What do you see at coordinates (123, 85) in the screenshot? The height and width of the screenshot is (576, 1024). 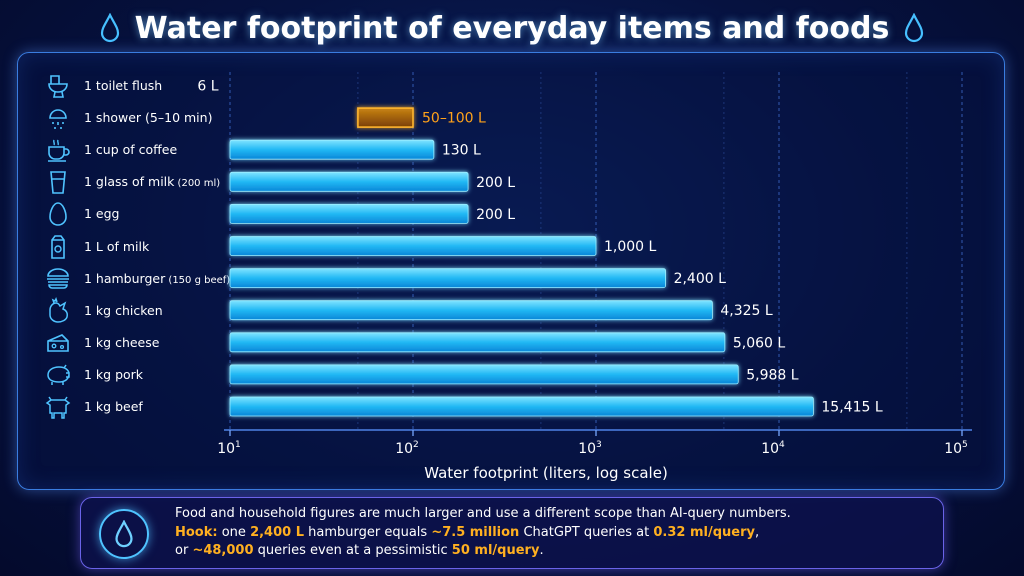 I see `category-label: 1 toilet flush` at bounding box center [123, 85].